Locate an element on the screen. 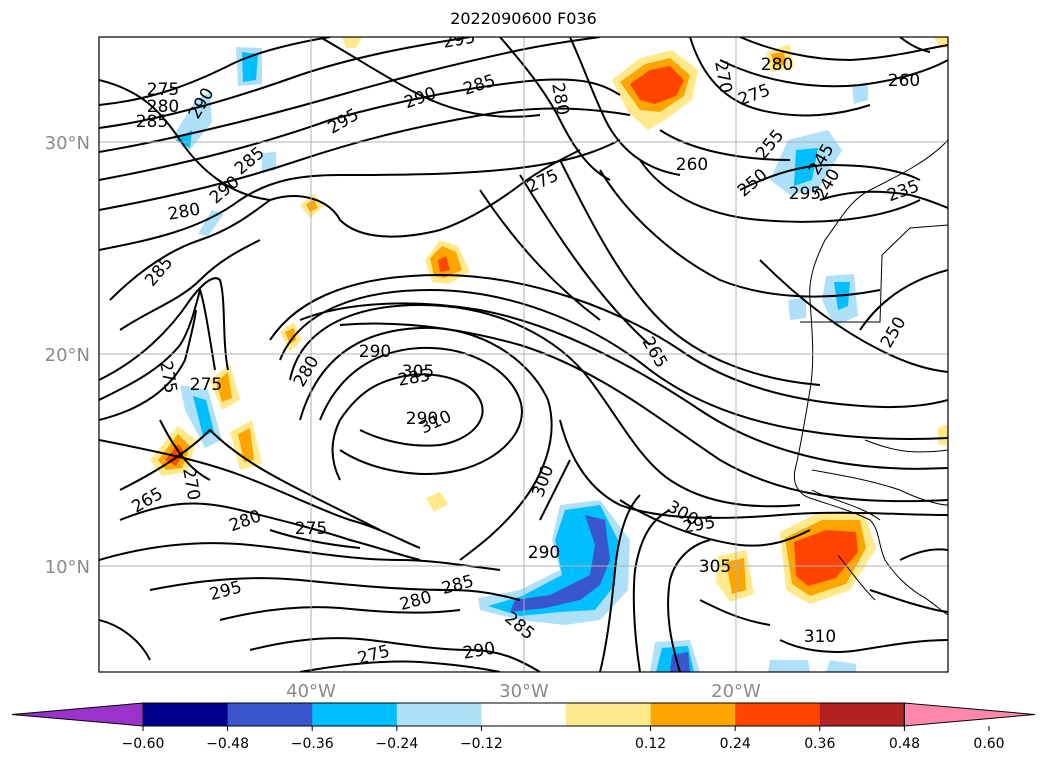  contour-label: 285 is located at coordinates (152, 122).